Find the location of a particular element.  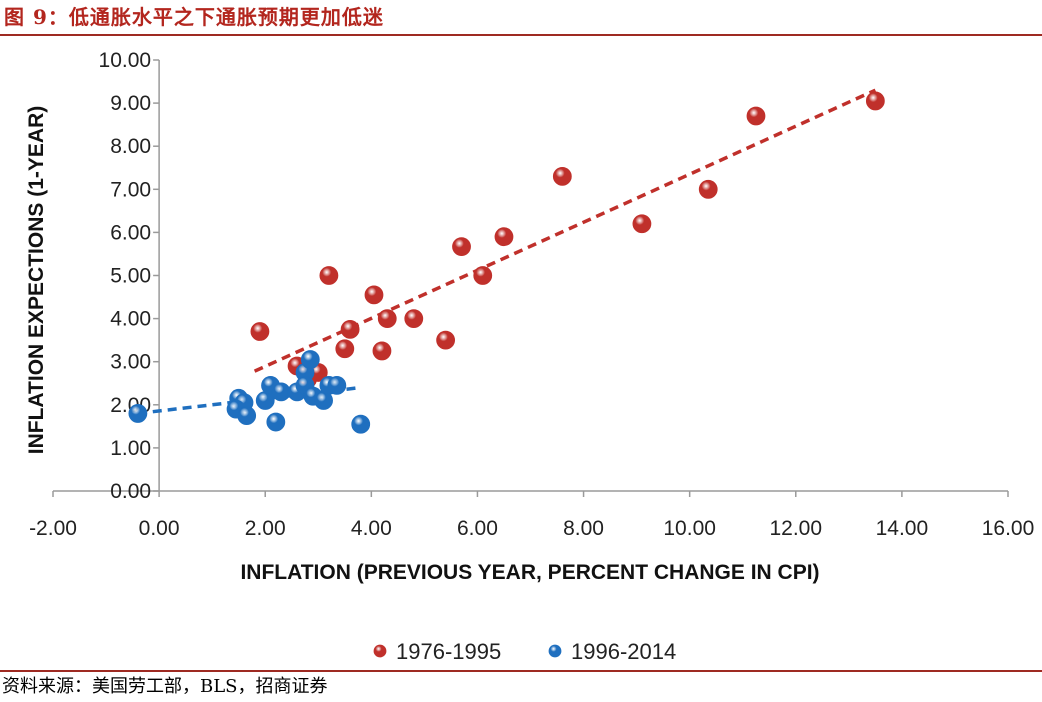

y-tick-label: 8.00 is located at coordinates (130, 146).